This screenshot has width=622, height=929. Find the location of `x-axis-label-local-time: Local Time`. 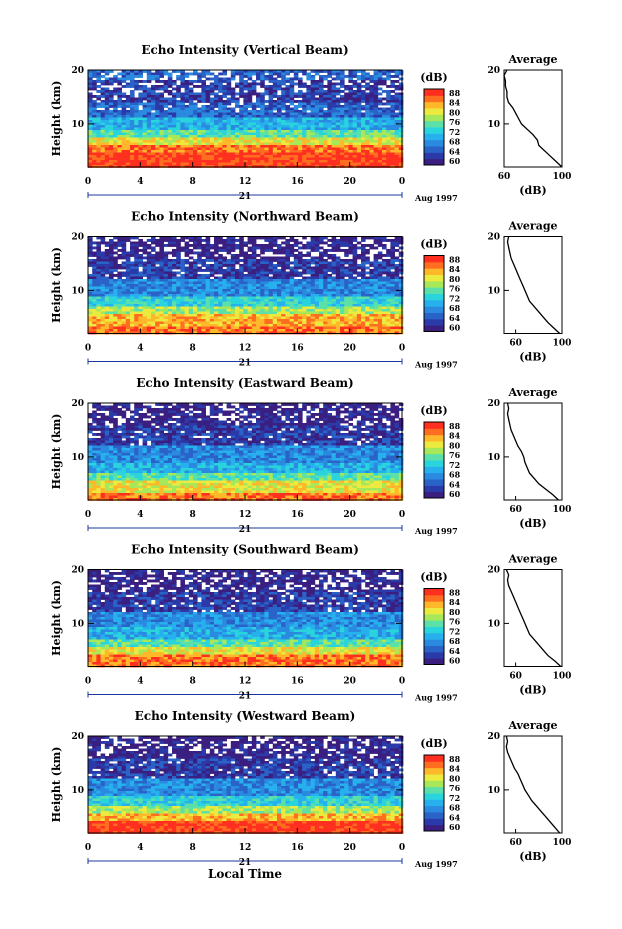

x-axis-label-local-time: Local Time is located at coordinates (245, 874).